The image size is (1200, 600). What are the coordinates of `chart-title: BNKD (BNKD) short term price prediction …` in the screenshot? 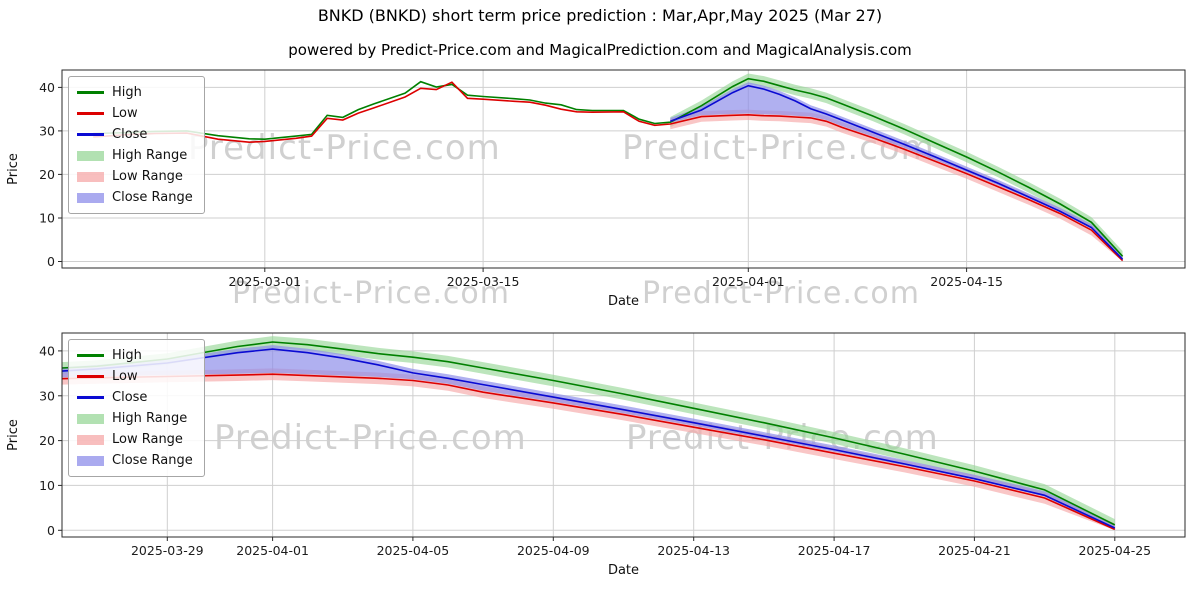 It's located at (600, 15).